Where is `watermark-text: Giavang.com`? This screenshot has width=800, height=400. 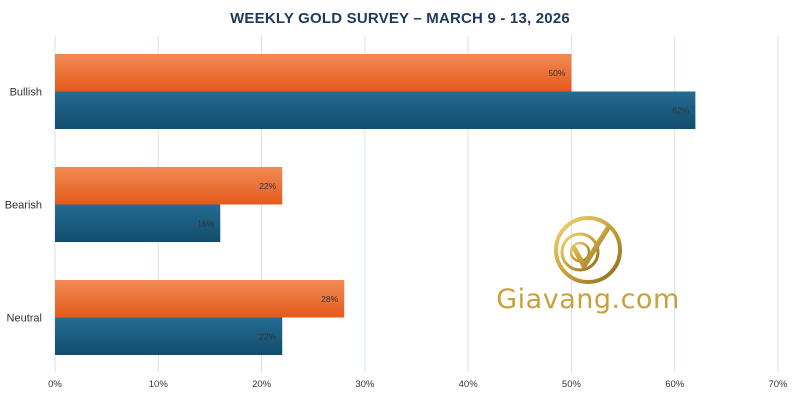
watermark-text: Giavang.com is located at coordinates (588, 299).